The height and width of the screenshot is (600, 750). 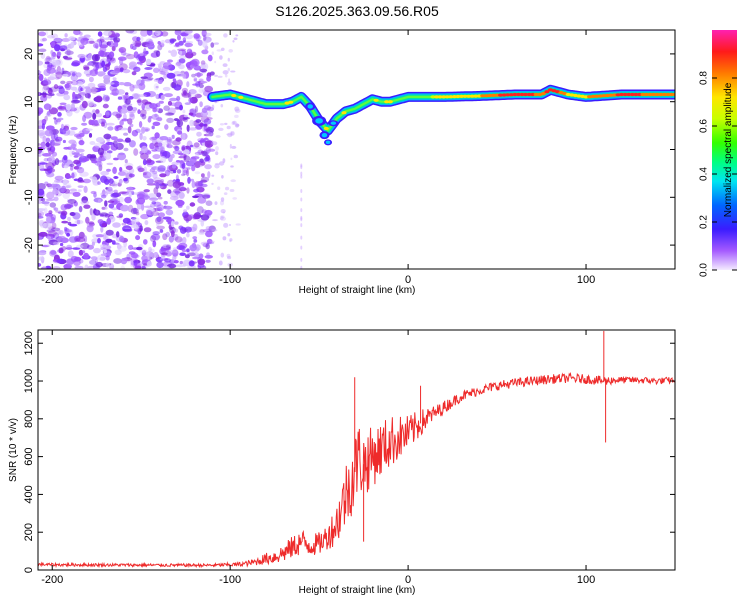 What do you see at coordinates (29, 343) in the screenshot?
I see `snr-y-tick-label: 1200` at bounding box center [29, 343].